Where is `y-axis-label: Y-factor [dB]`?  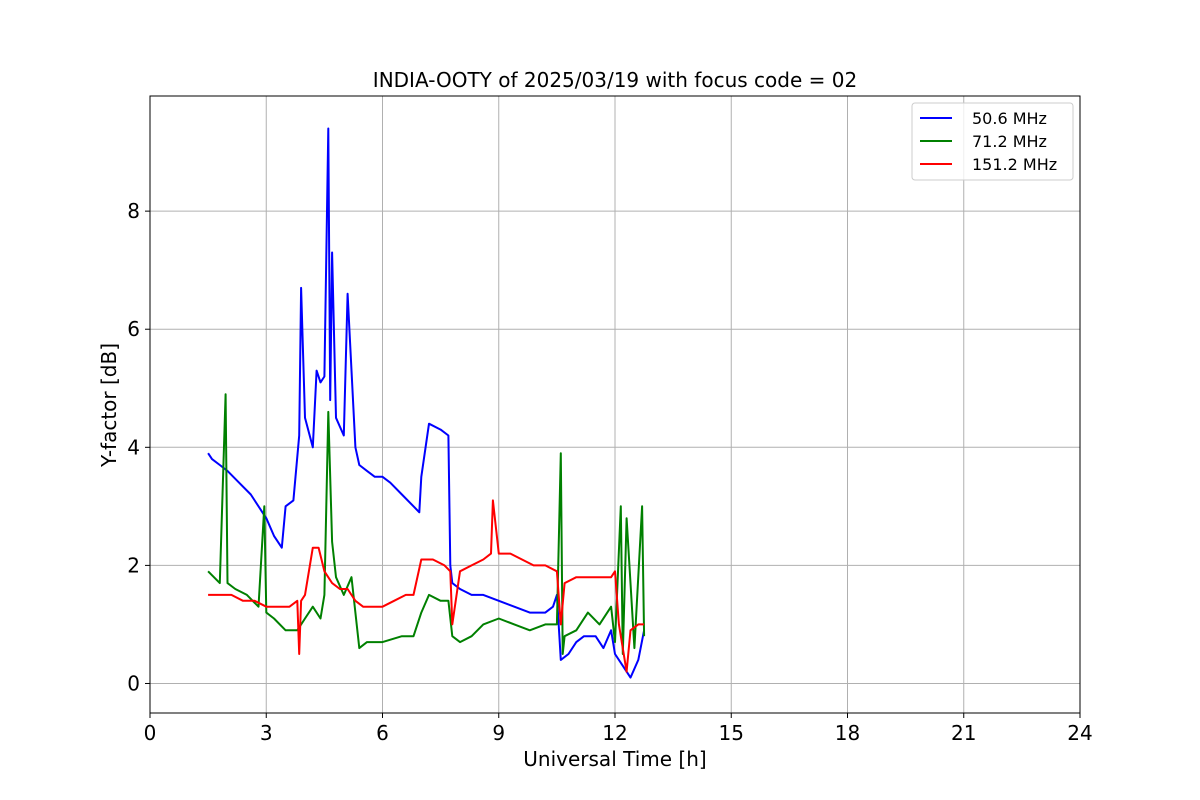
y-axis-label: Y-factor [dB] is located at coordinates (109, 405).